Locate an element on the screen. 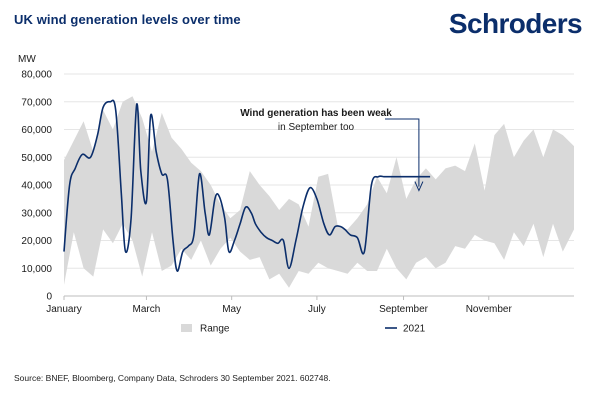  y-tick-label-20000: 20,000 is located at coordinates (36, 241).